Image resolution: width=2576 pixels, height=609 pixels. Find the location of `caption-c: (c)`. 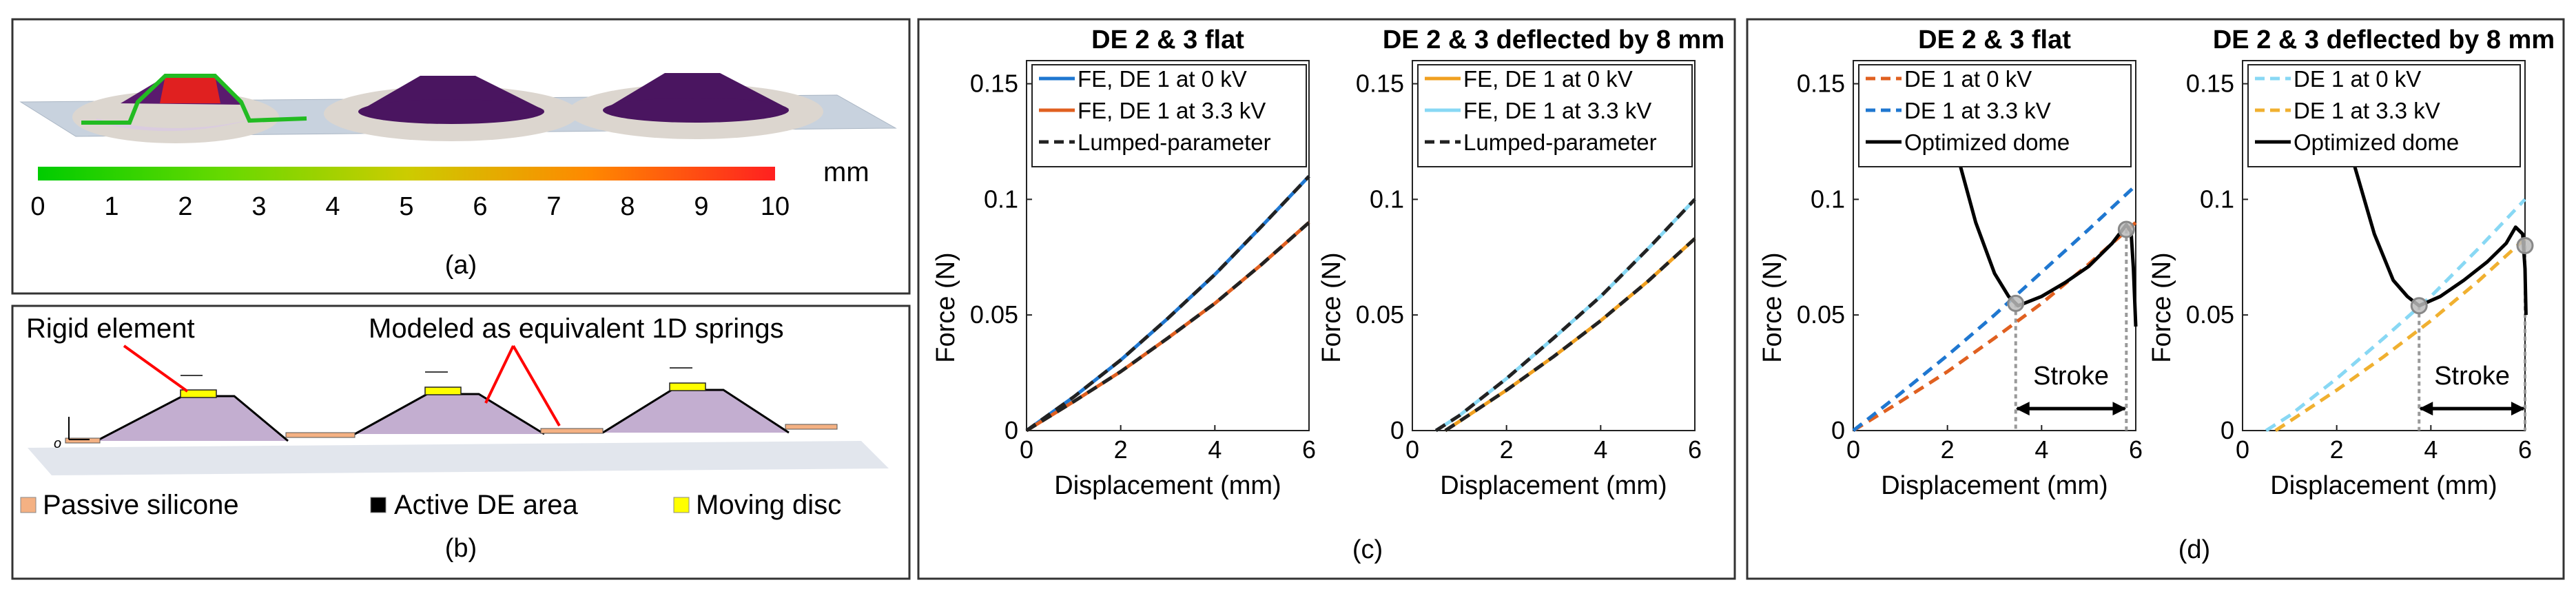

caption-c: (c) is located at coordinates (1367, 549).